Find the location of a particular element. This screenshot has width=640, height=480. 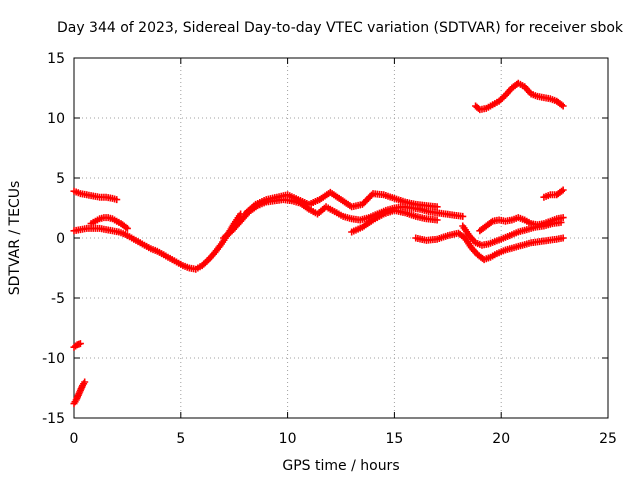

series-arc-m is located at coordinates (79, 393).